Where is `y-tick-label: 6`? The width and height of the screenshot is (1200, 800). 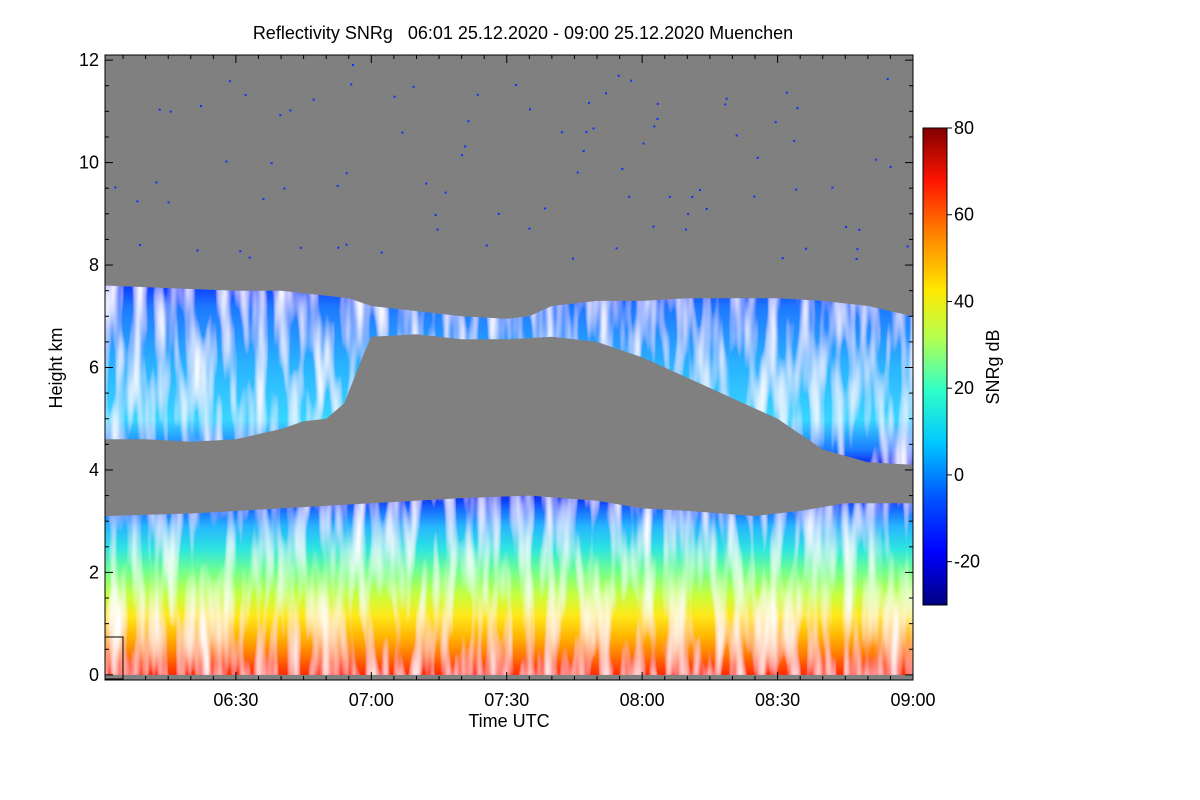 y-tick-label: 6 is located at coordinates (94, 368).